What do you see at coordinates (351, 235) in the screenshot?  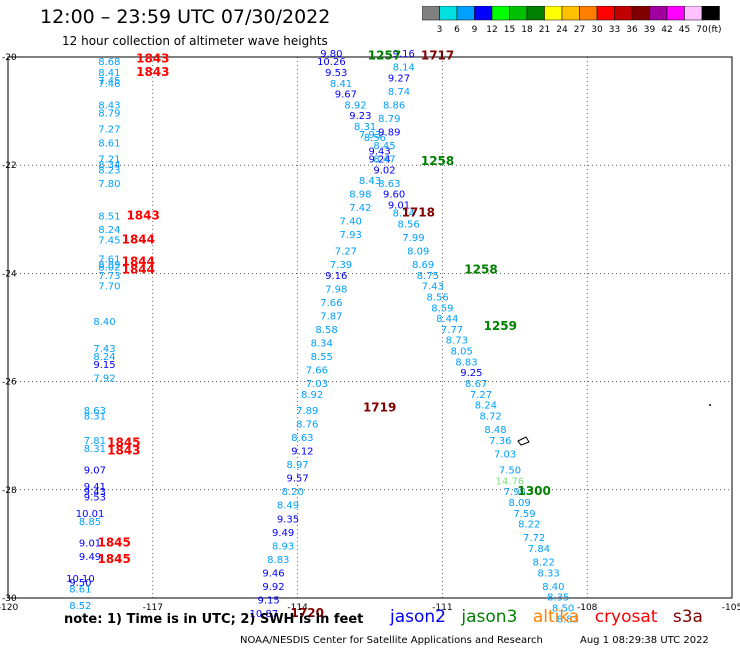 I see `wave-height-point: 7.93` at bounding box center [351, 235].